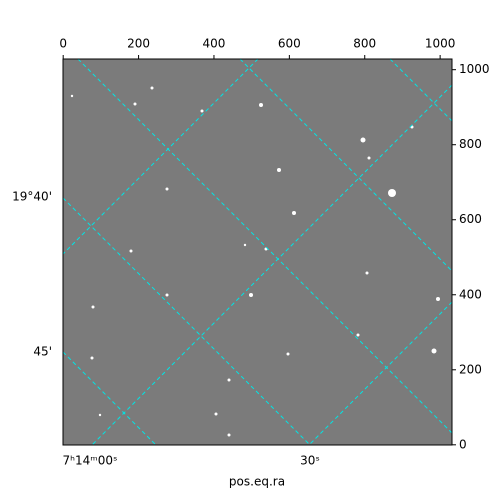 The image size is (500, 500). I want to click on x-tick-label: 600, so click(289, 44).